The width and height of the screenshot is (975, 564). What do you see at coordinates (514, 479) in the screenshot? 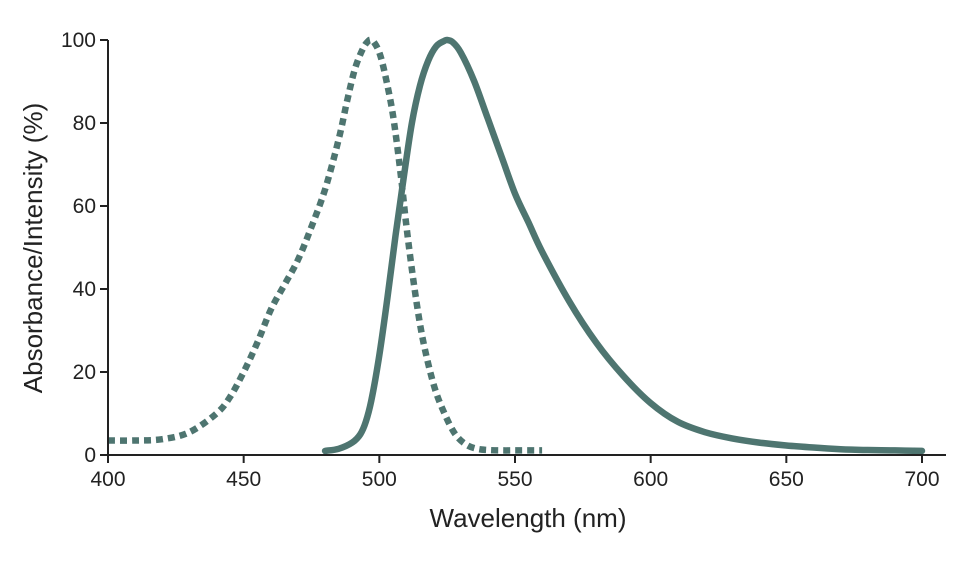
I see `x-tick-label: 550` at bounding box center [514, 479].